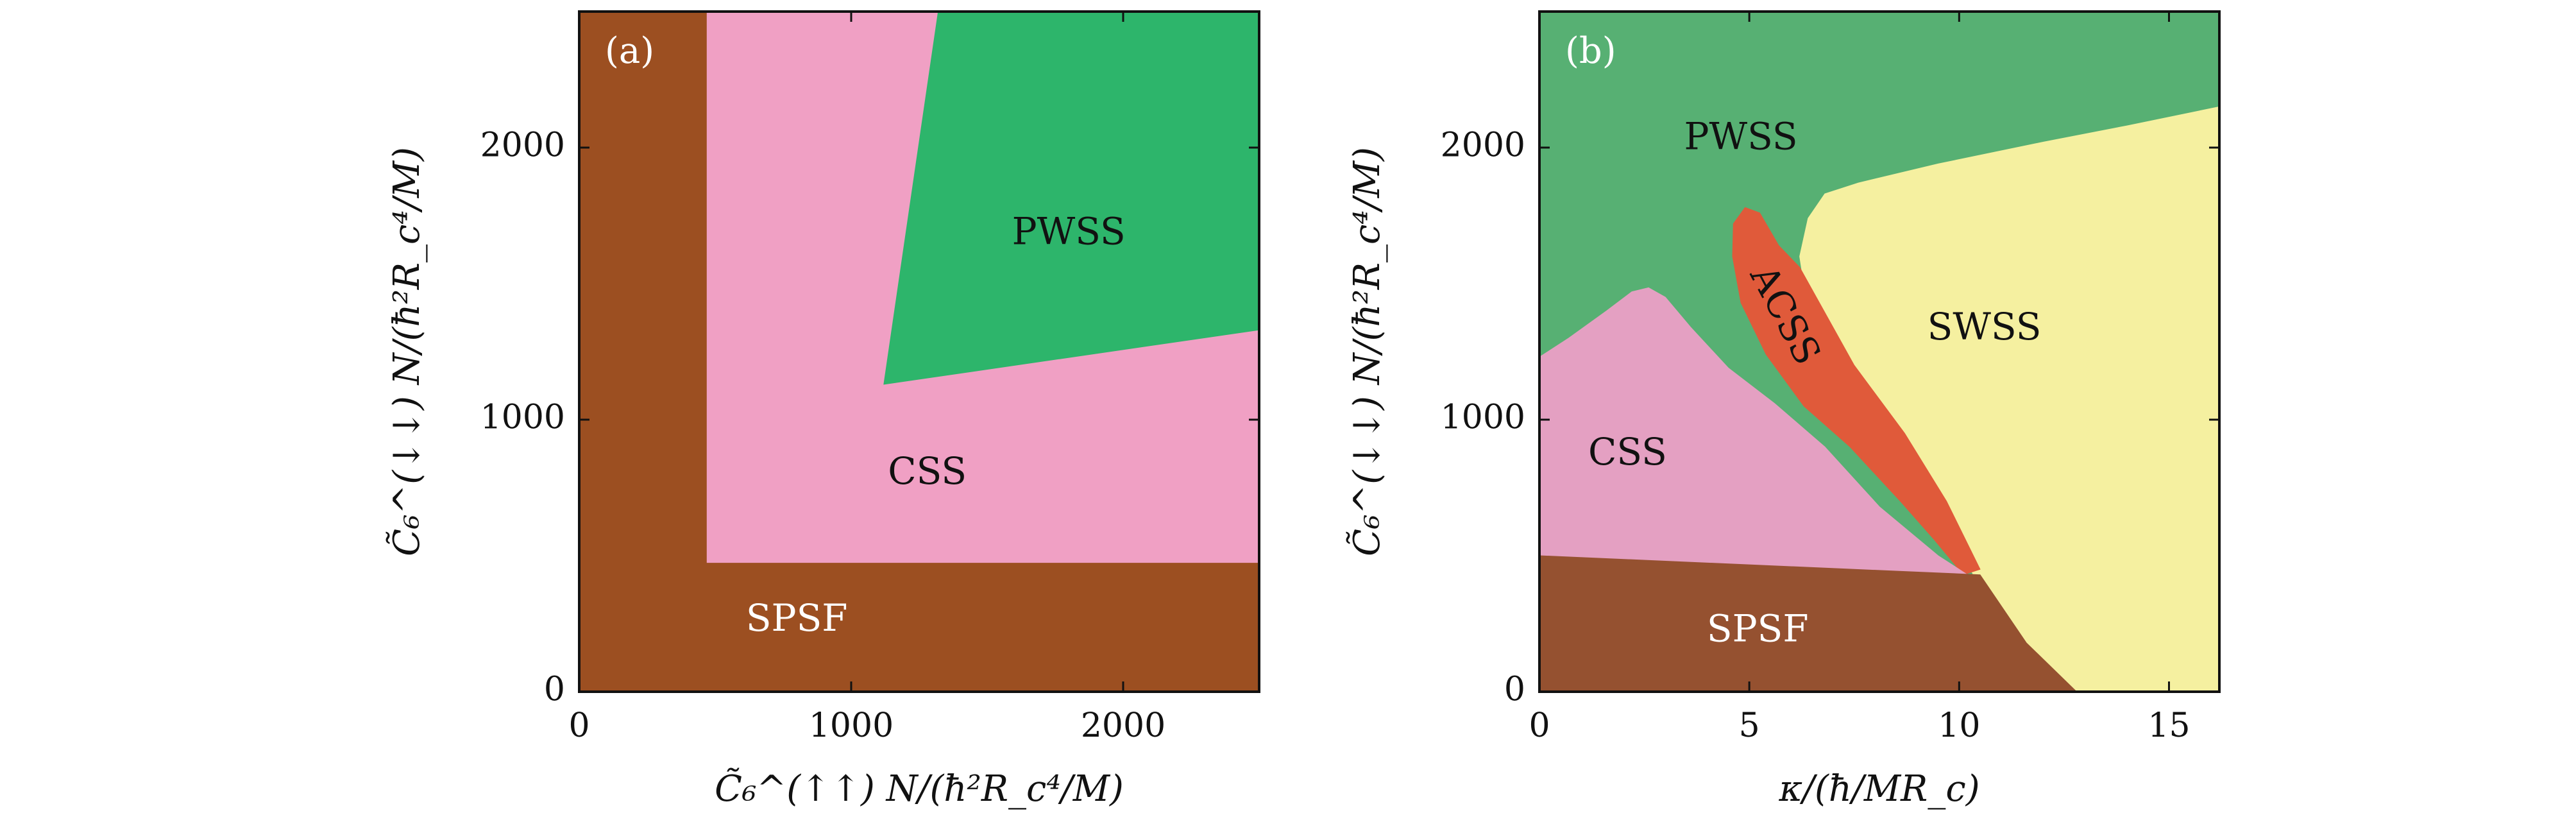  I want to click on region-css, so click(1754, 431).